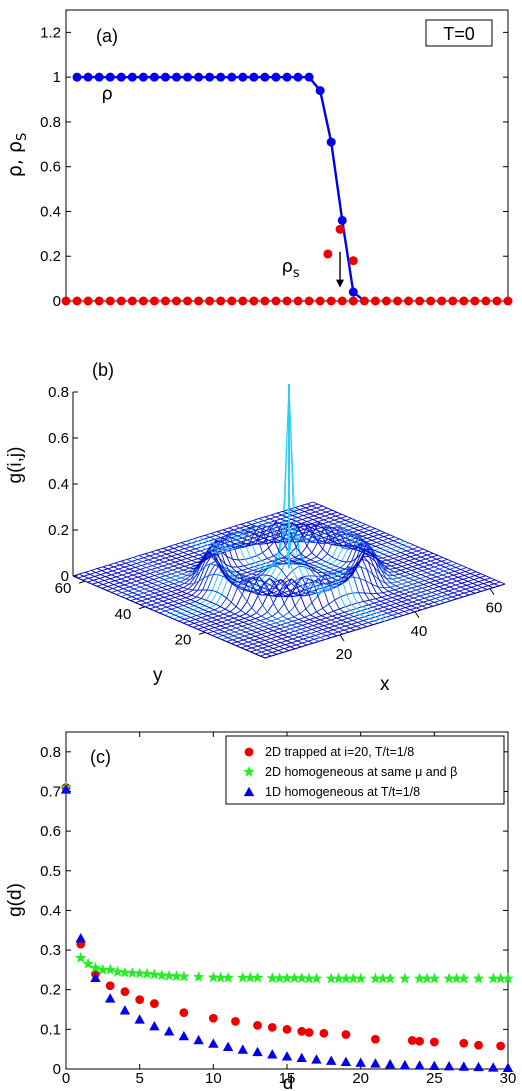 This screenshot has height=1091, width=522. Describe the element at coordinates (213, 1078) in the screenshot. I see `panel-c-xtick-label: 10` at that location.